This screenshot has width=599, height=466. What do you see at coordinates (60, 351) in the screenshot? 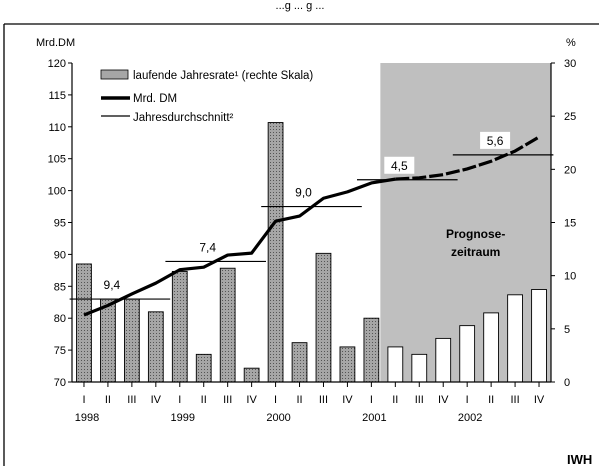
I see `left-tick-label: 75` at bounding box center [60, 351].